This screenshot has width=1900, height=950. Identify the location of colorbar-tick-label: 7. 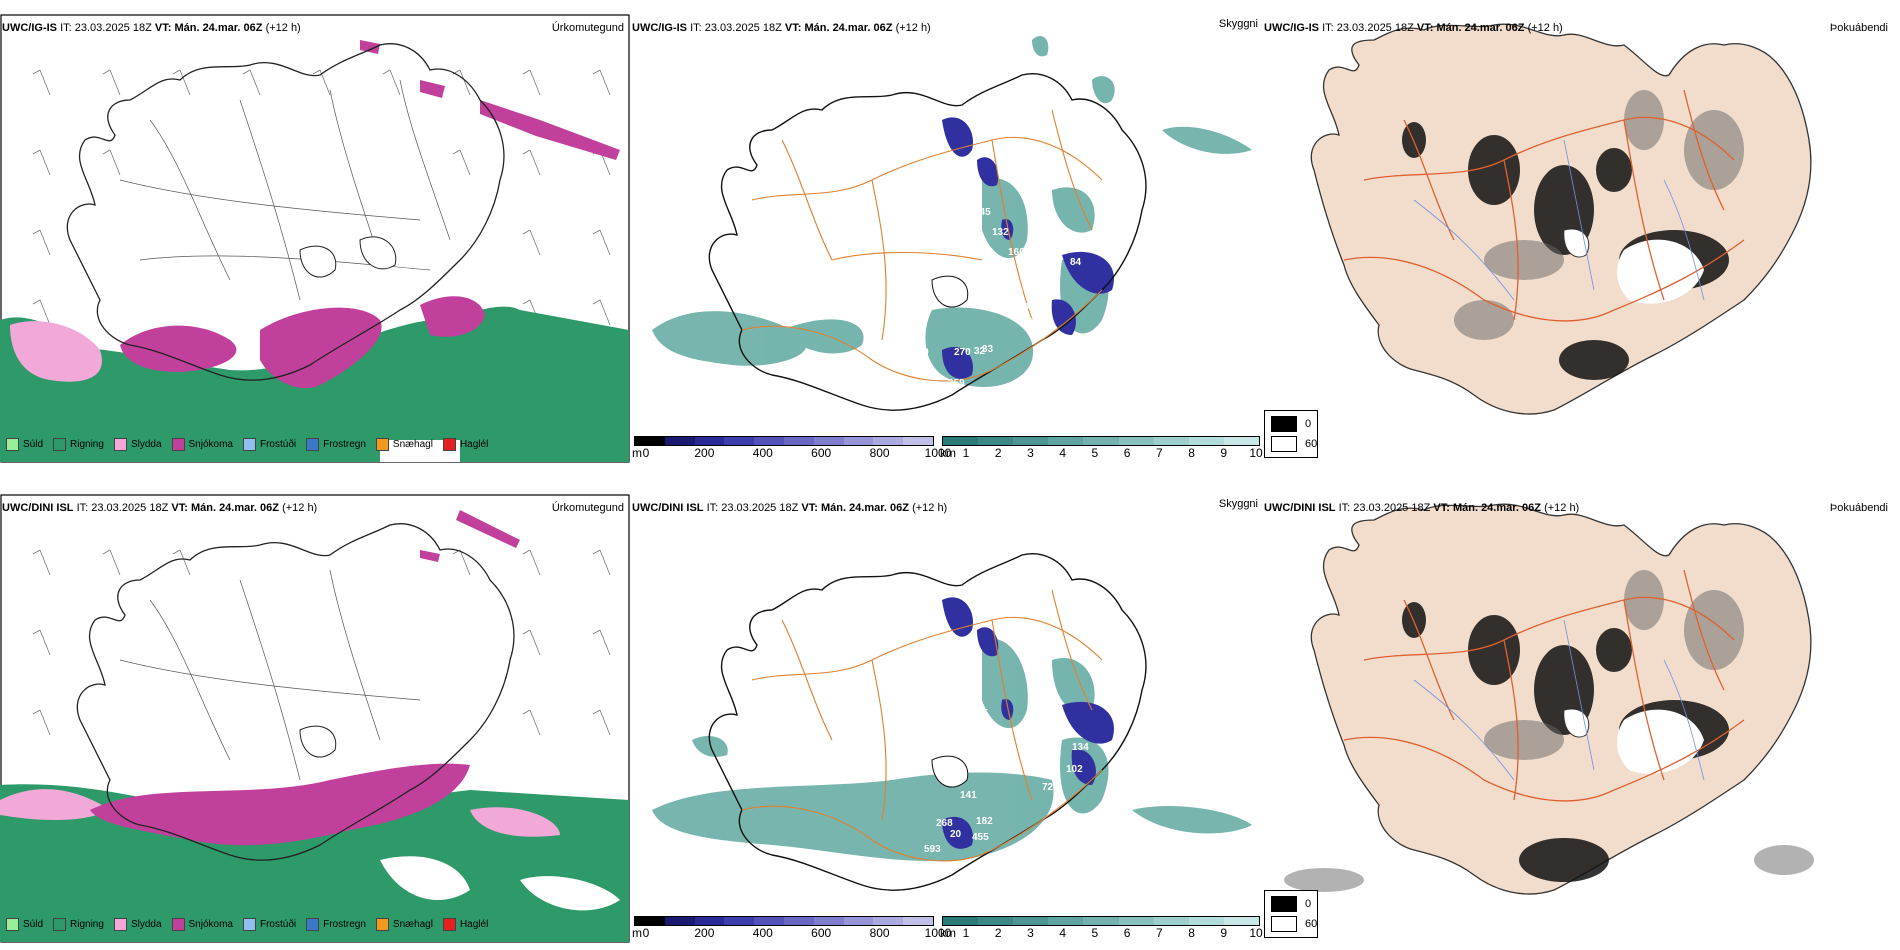
(1159, 453).